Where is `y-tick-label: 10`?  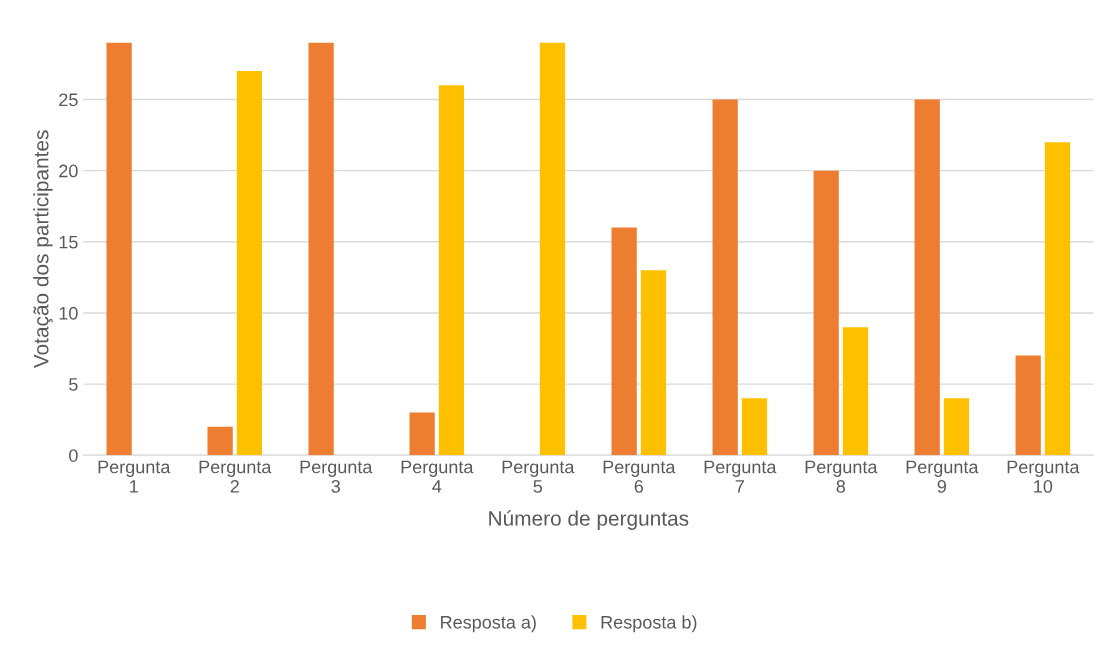 y-tick-label: 10 is located at coordinates (68, 313).